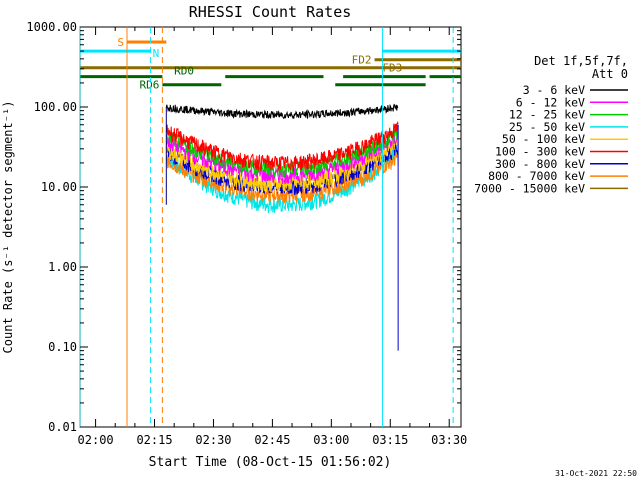  I want to click on series-line-100-300keV, so click(282, 146).